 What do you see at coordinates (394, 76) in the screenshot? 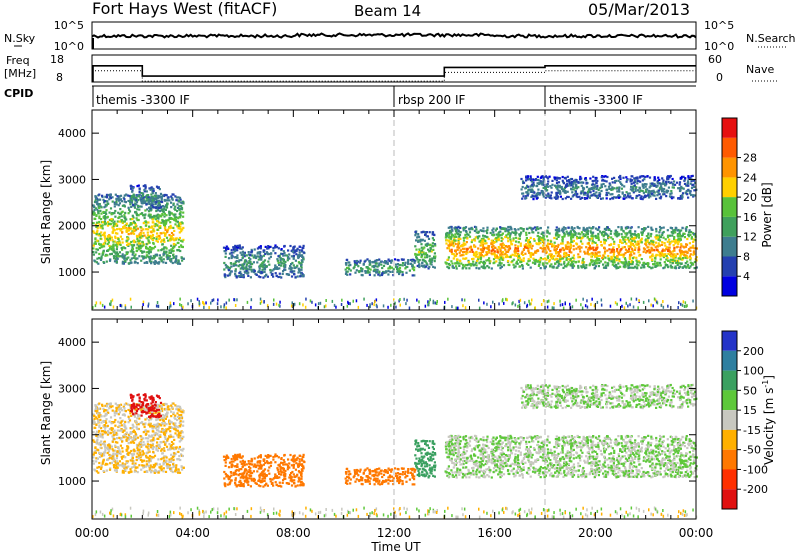
I see `nave-trace` at bounding box center [394, 76].